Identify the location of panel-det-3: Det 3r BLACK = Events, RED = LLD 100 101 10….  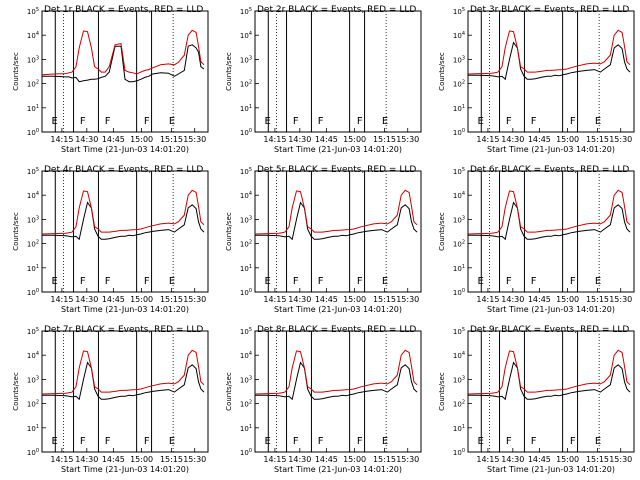
(536, 79).